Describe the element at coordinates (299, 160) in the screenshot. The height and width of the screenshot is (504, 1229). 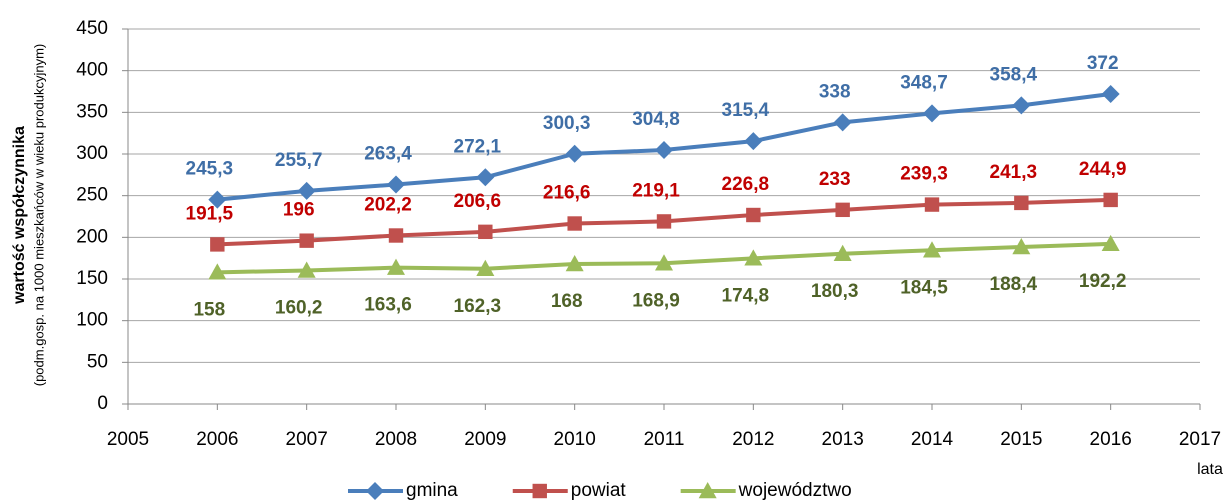
I see `value-label: 255,7` at that location.